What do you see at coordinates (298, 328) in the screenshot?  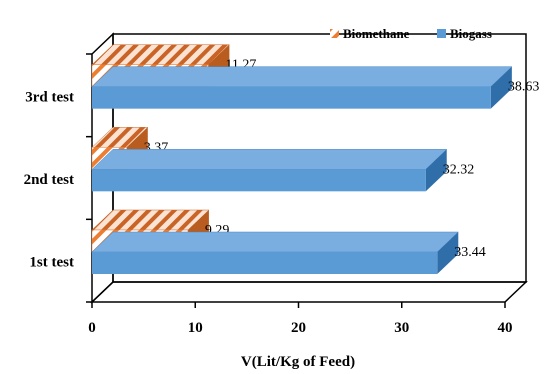 I see `x-tick-label: 20` at bounding box center [298, 328].